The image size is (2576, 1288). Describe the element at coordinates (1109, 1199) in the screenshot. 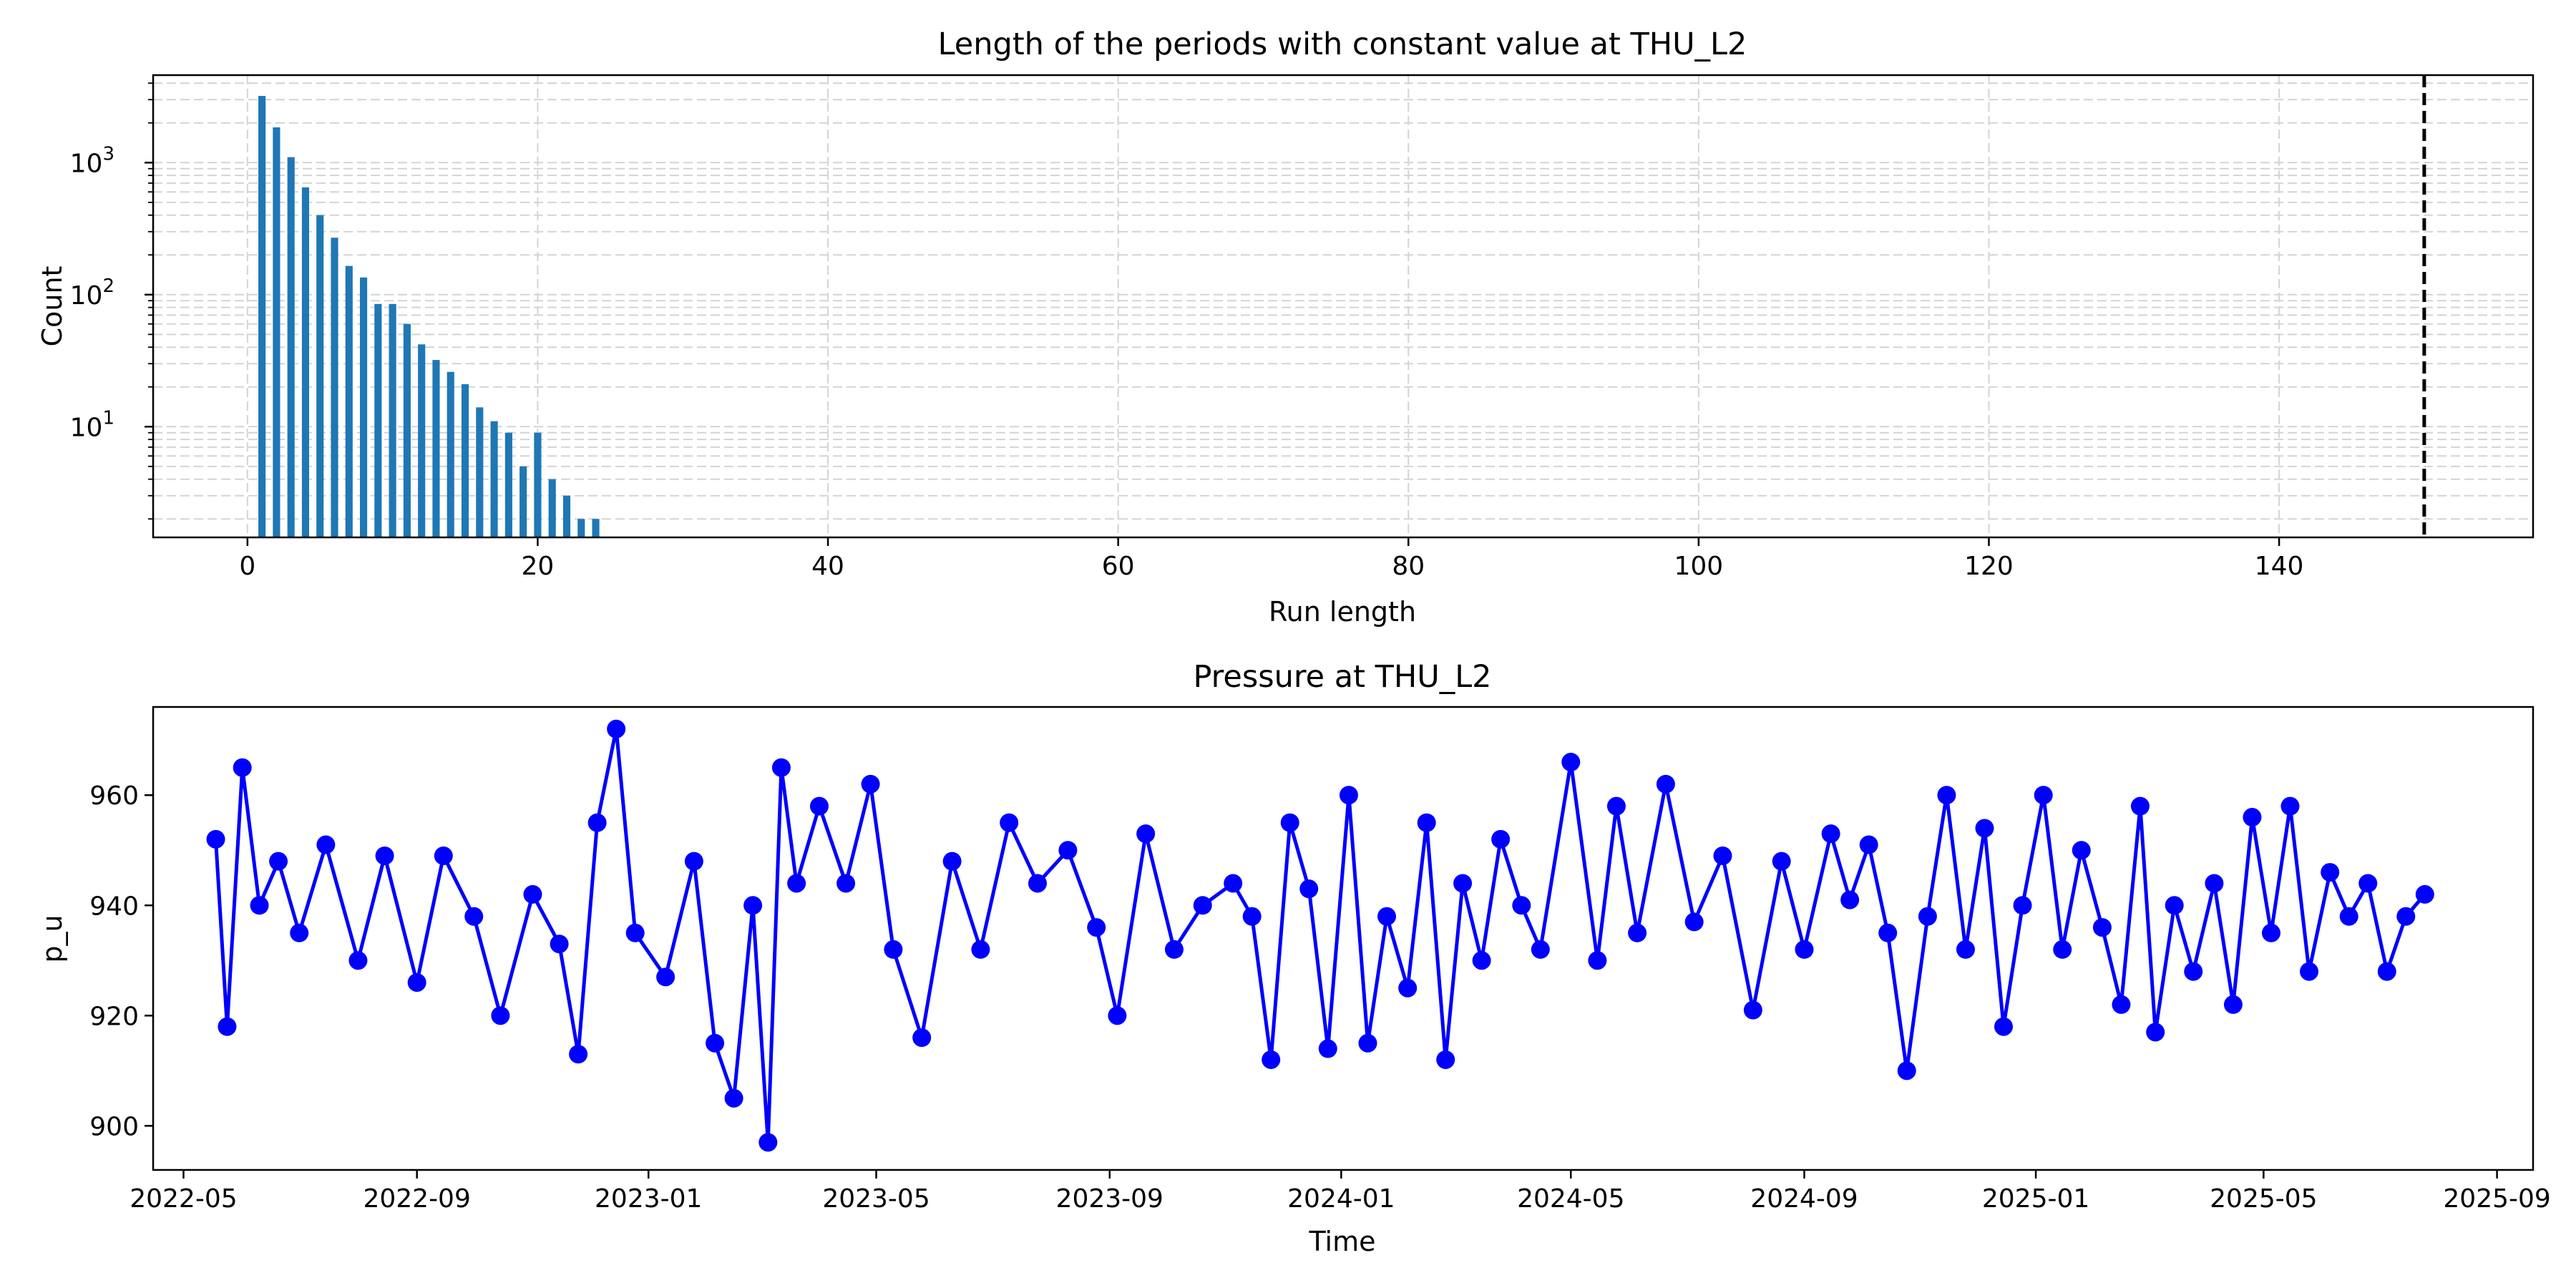

I see `pressure-x-tick-label: 2023-09` at that location.